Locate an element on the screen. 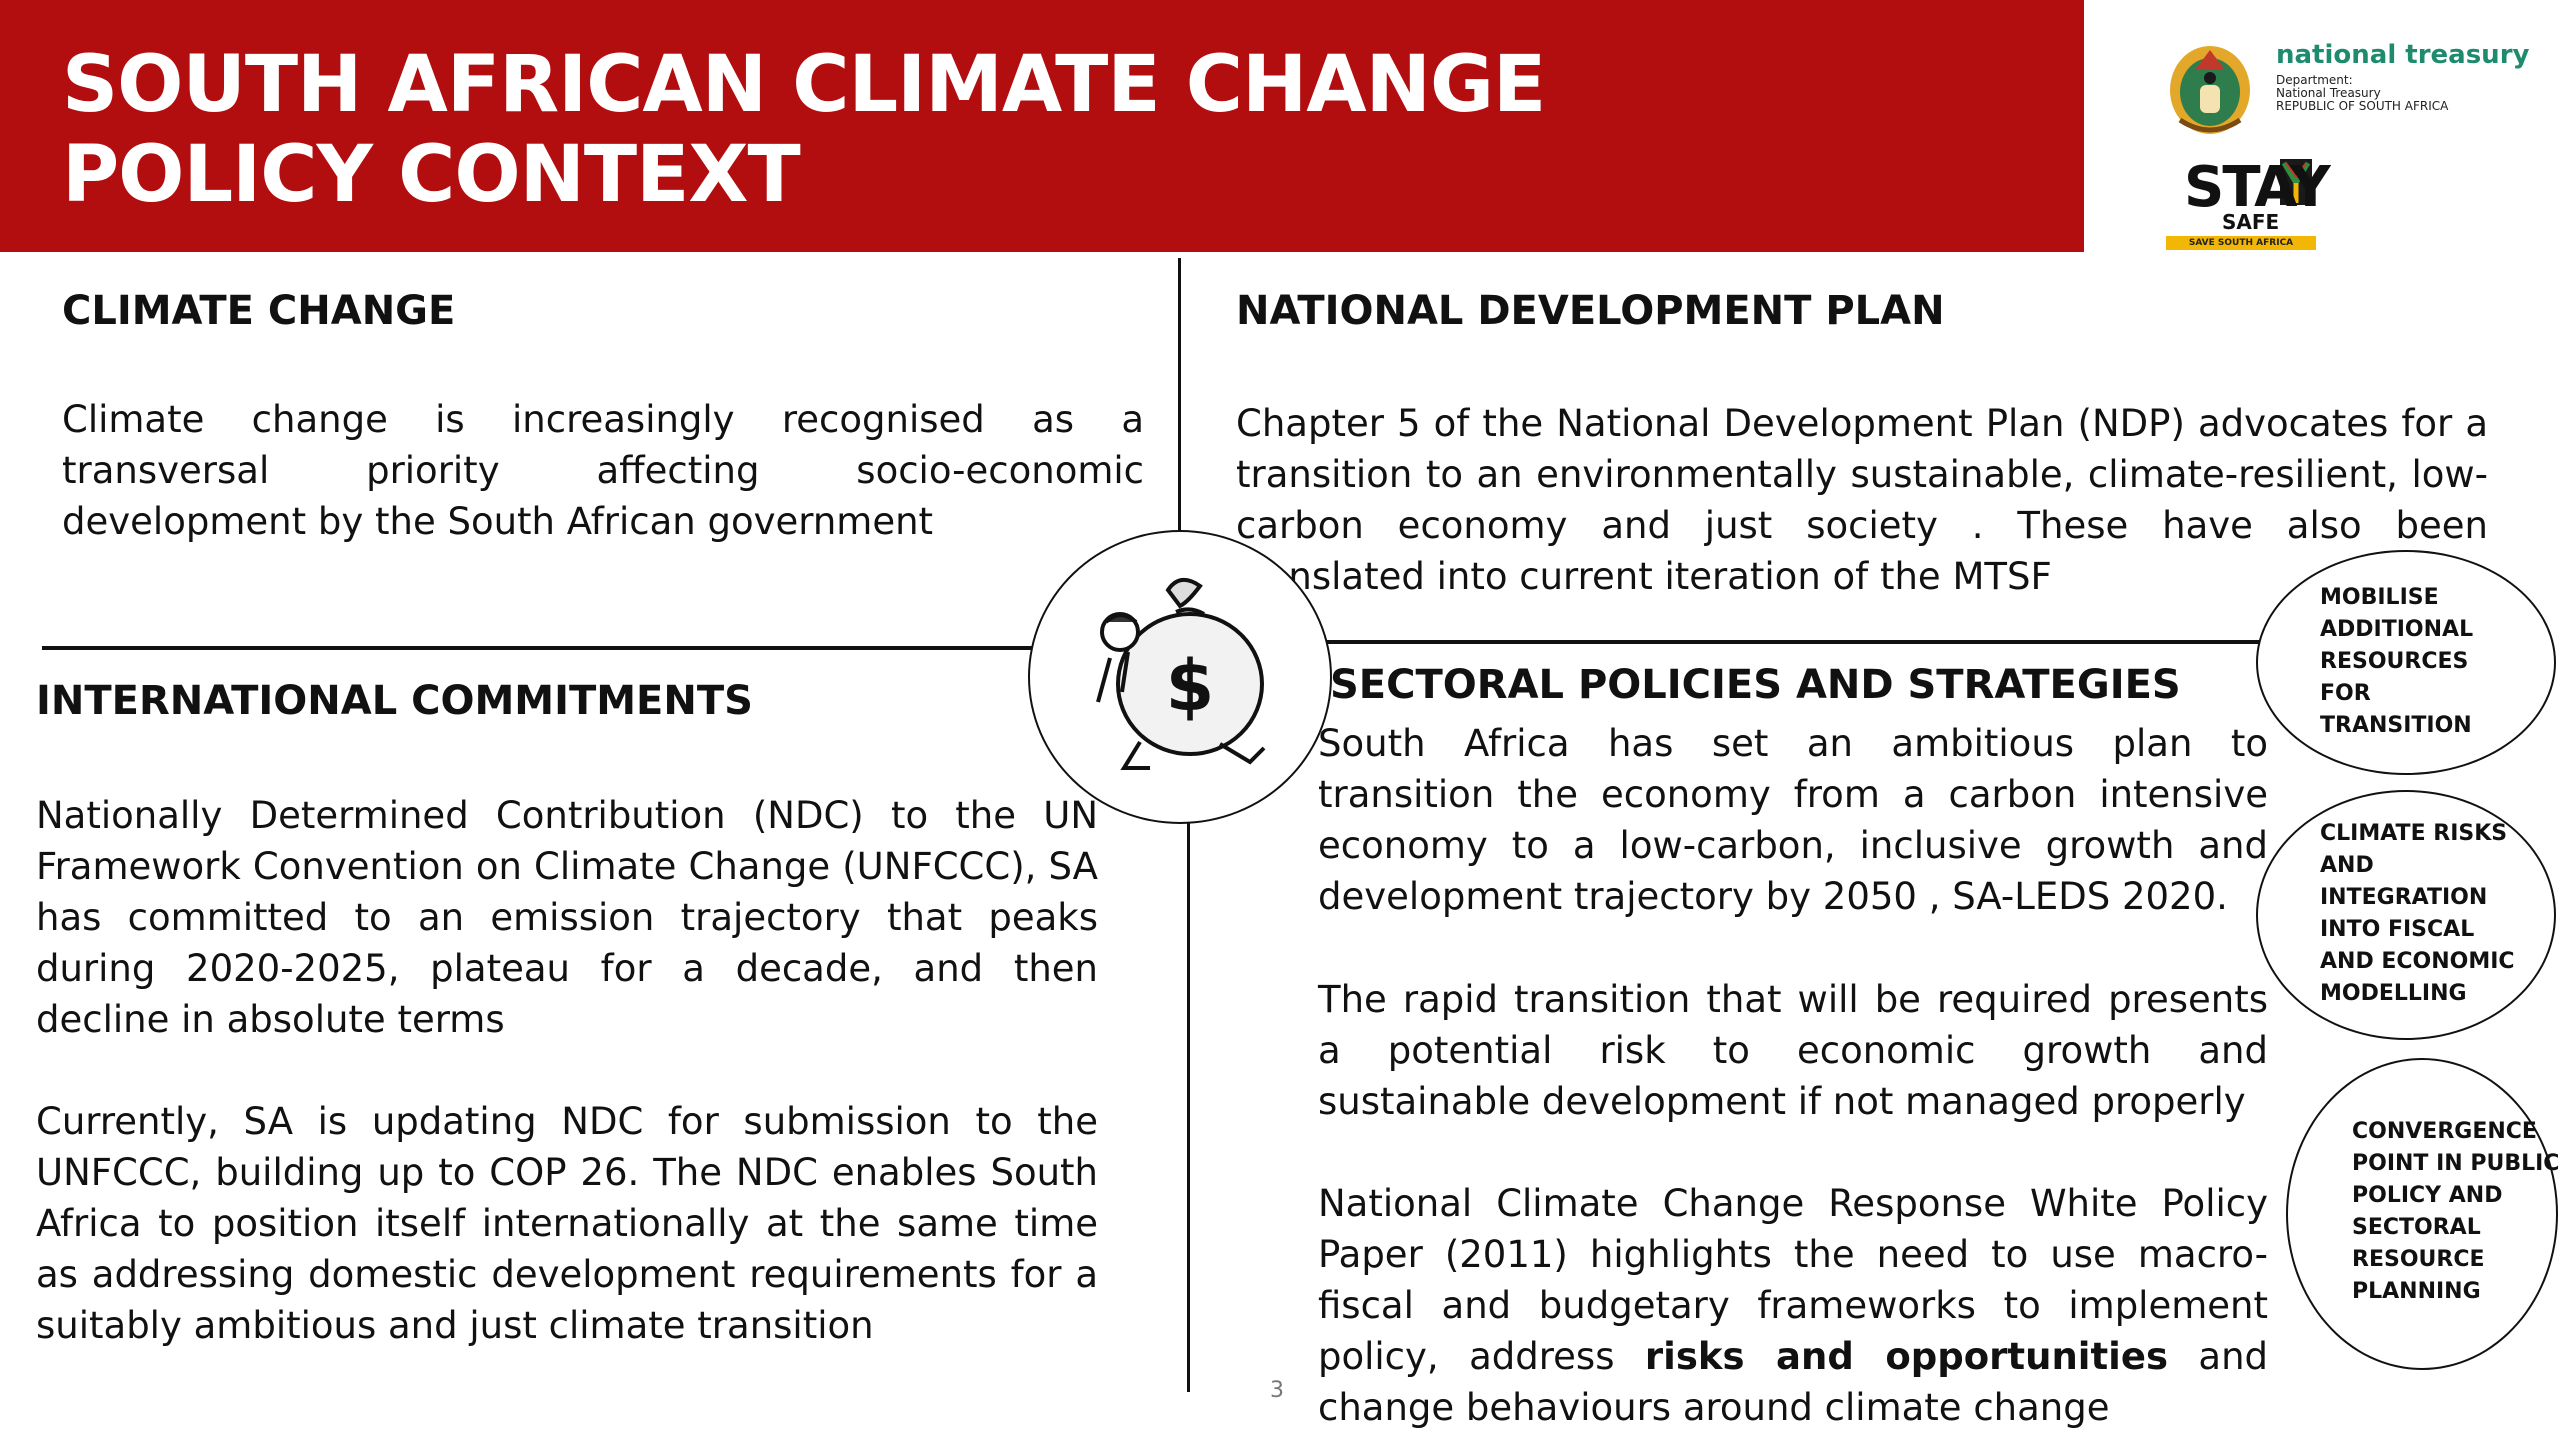  bubble-line: INTEGRATION is located at coordinates (2404, 897).